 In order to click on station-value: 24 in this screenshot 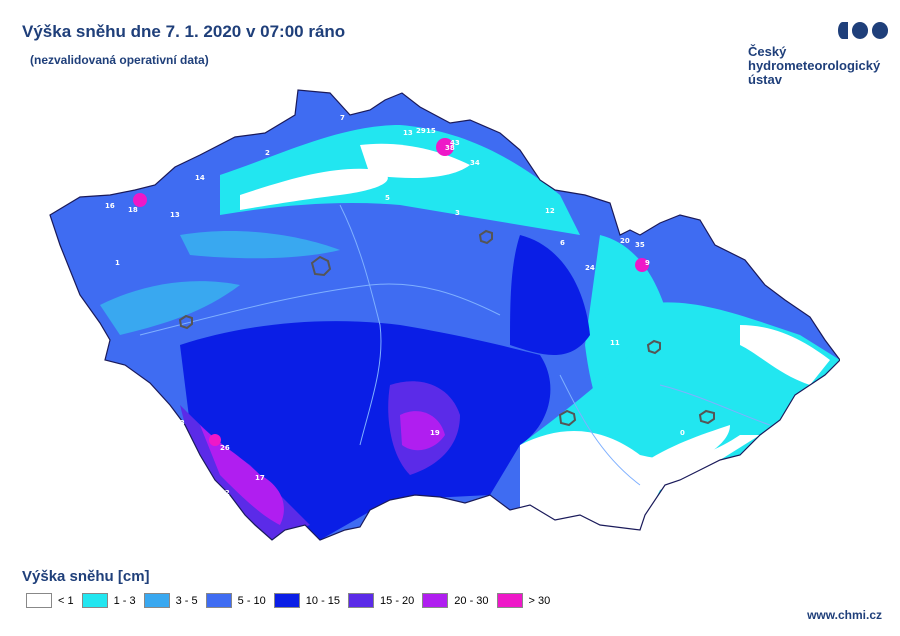, I will do `click(590, 268)`.